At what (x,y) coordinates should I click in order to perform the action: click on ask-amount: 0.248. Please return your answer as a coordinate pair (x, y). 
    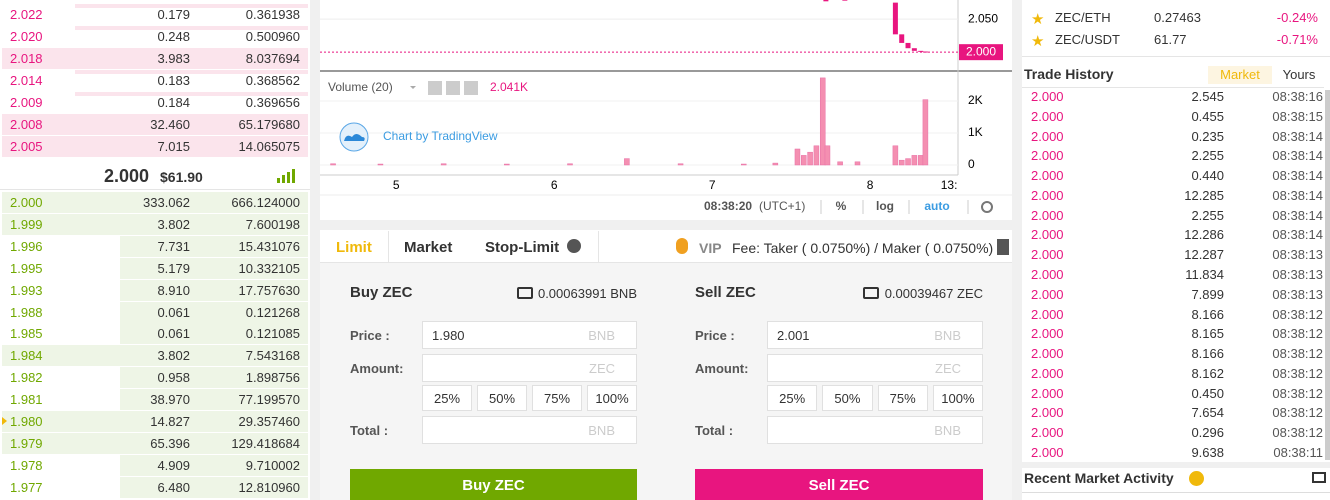
    Looking at the image, I should click on (173, 36).